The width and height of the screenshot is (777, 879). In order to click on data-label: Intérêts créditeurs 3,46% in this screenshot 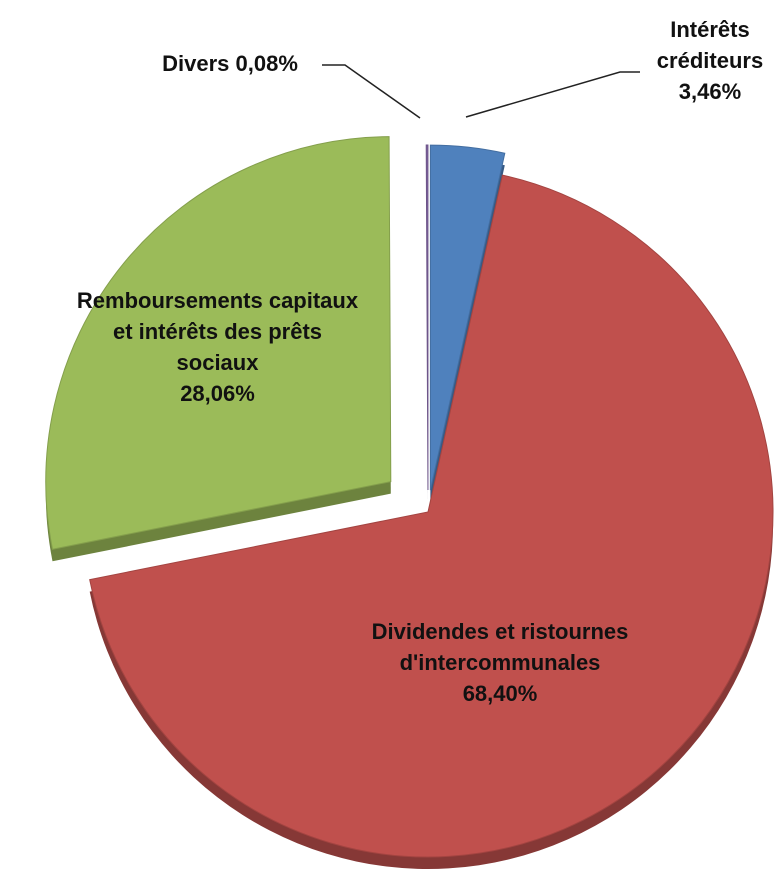, I will do `click(708, 60)`.